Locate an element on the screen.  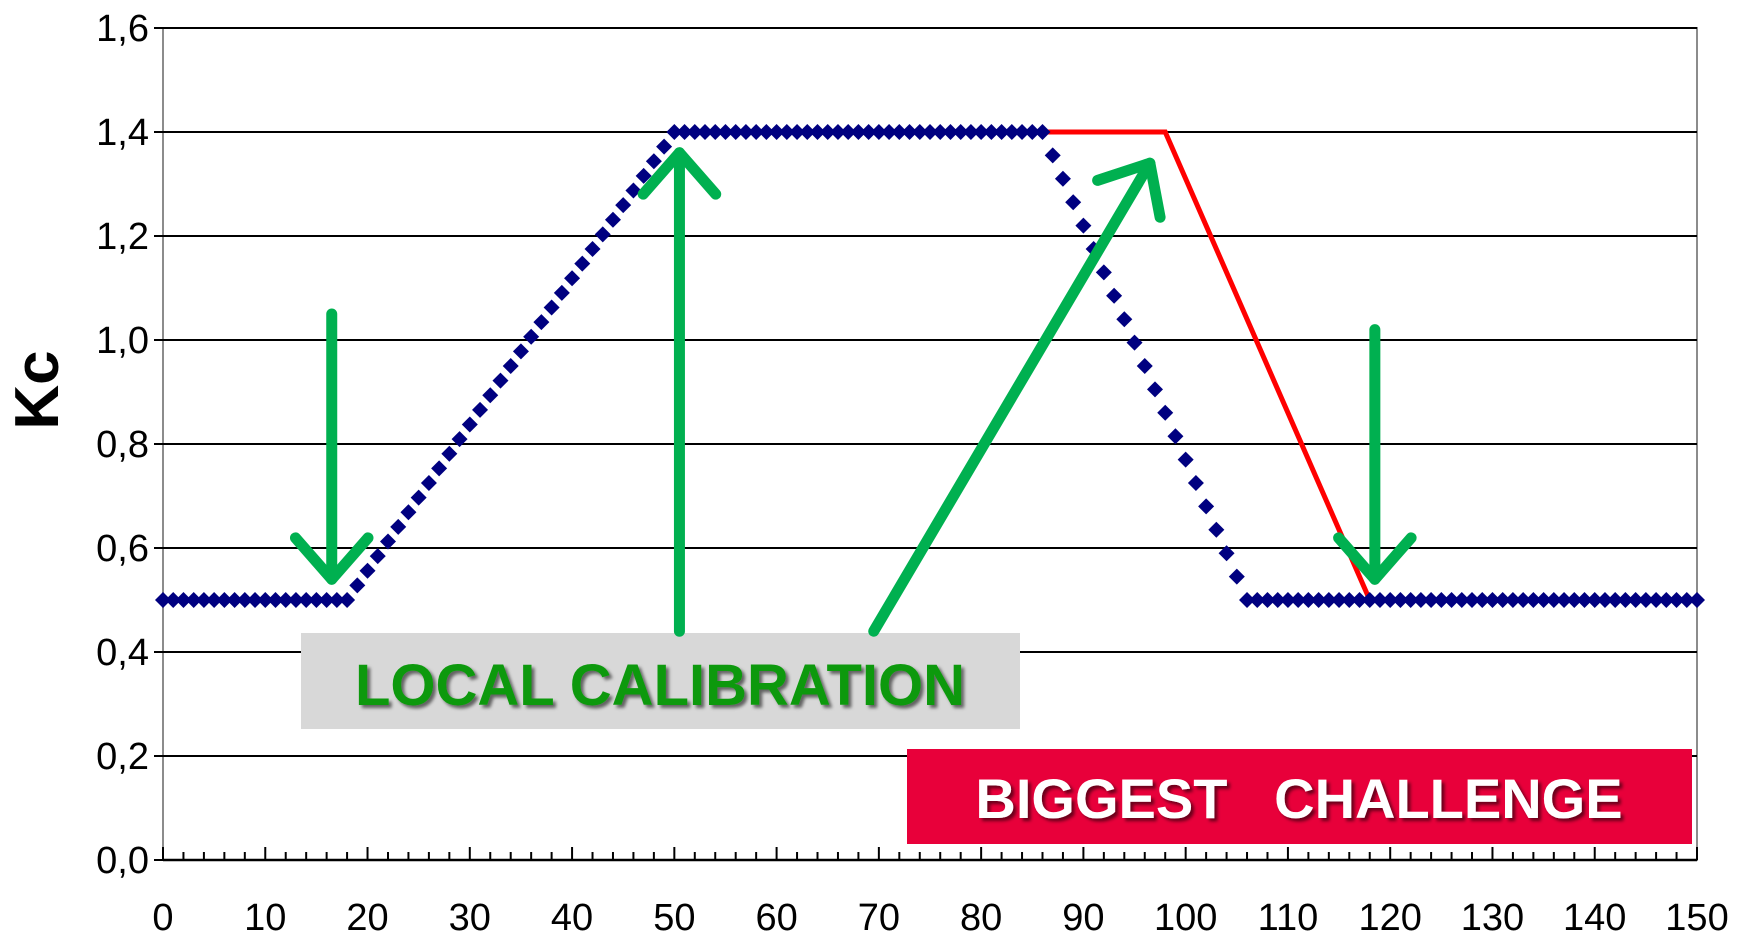
y-tick-label: 1,2 is located at coordinates (122, 237).